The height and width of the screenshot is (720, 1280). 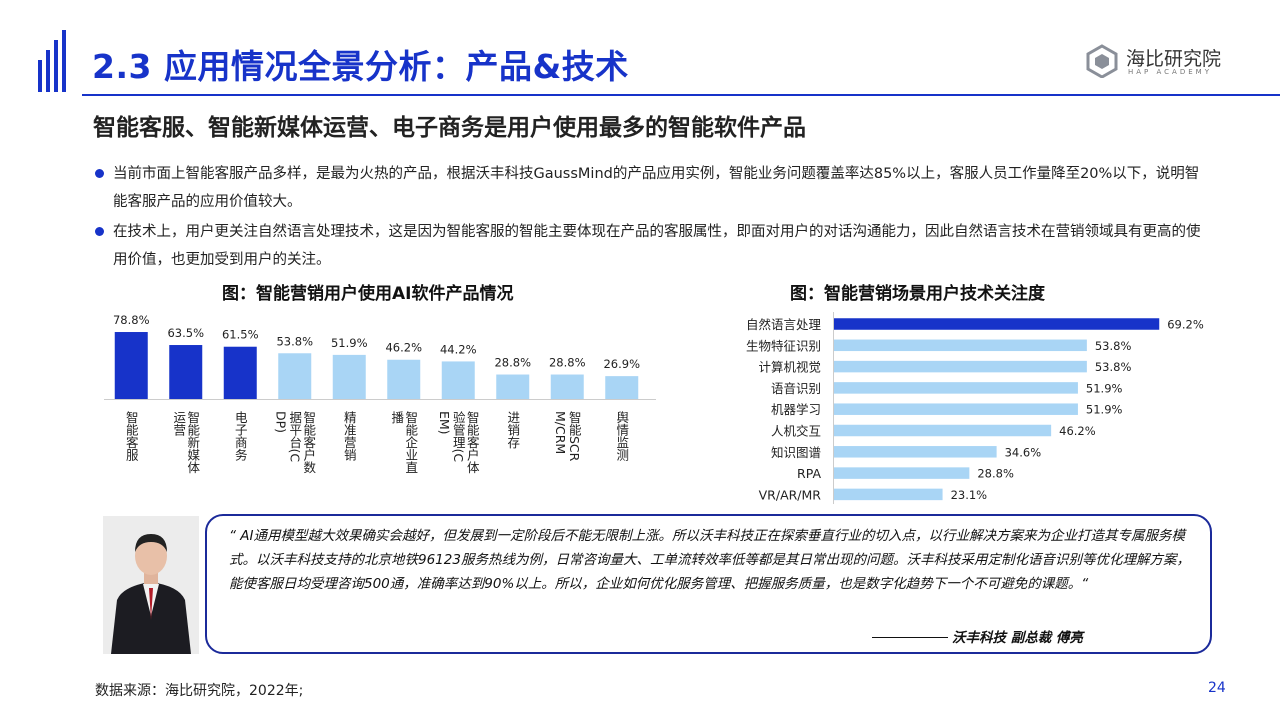 What do you see at coordinates (796, 388) in the screenshot?
I see `category-label: 语音识别` at bounding box center [796, 388].